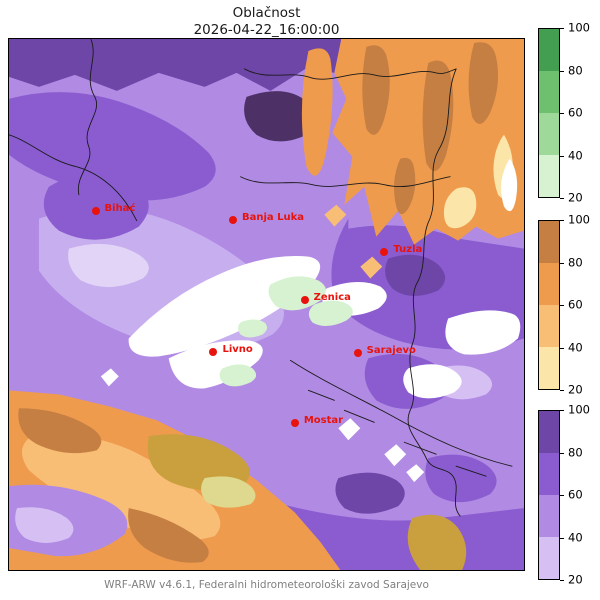  I want to click on city-label: Mostar, so click(323, 421).